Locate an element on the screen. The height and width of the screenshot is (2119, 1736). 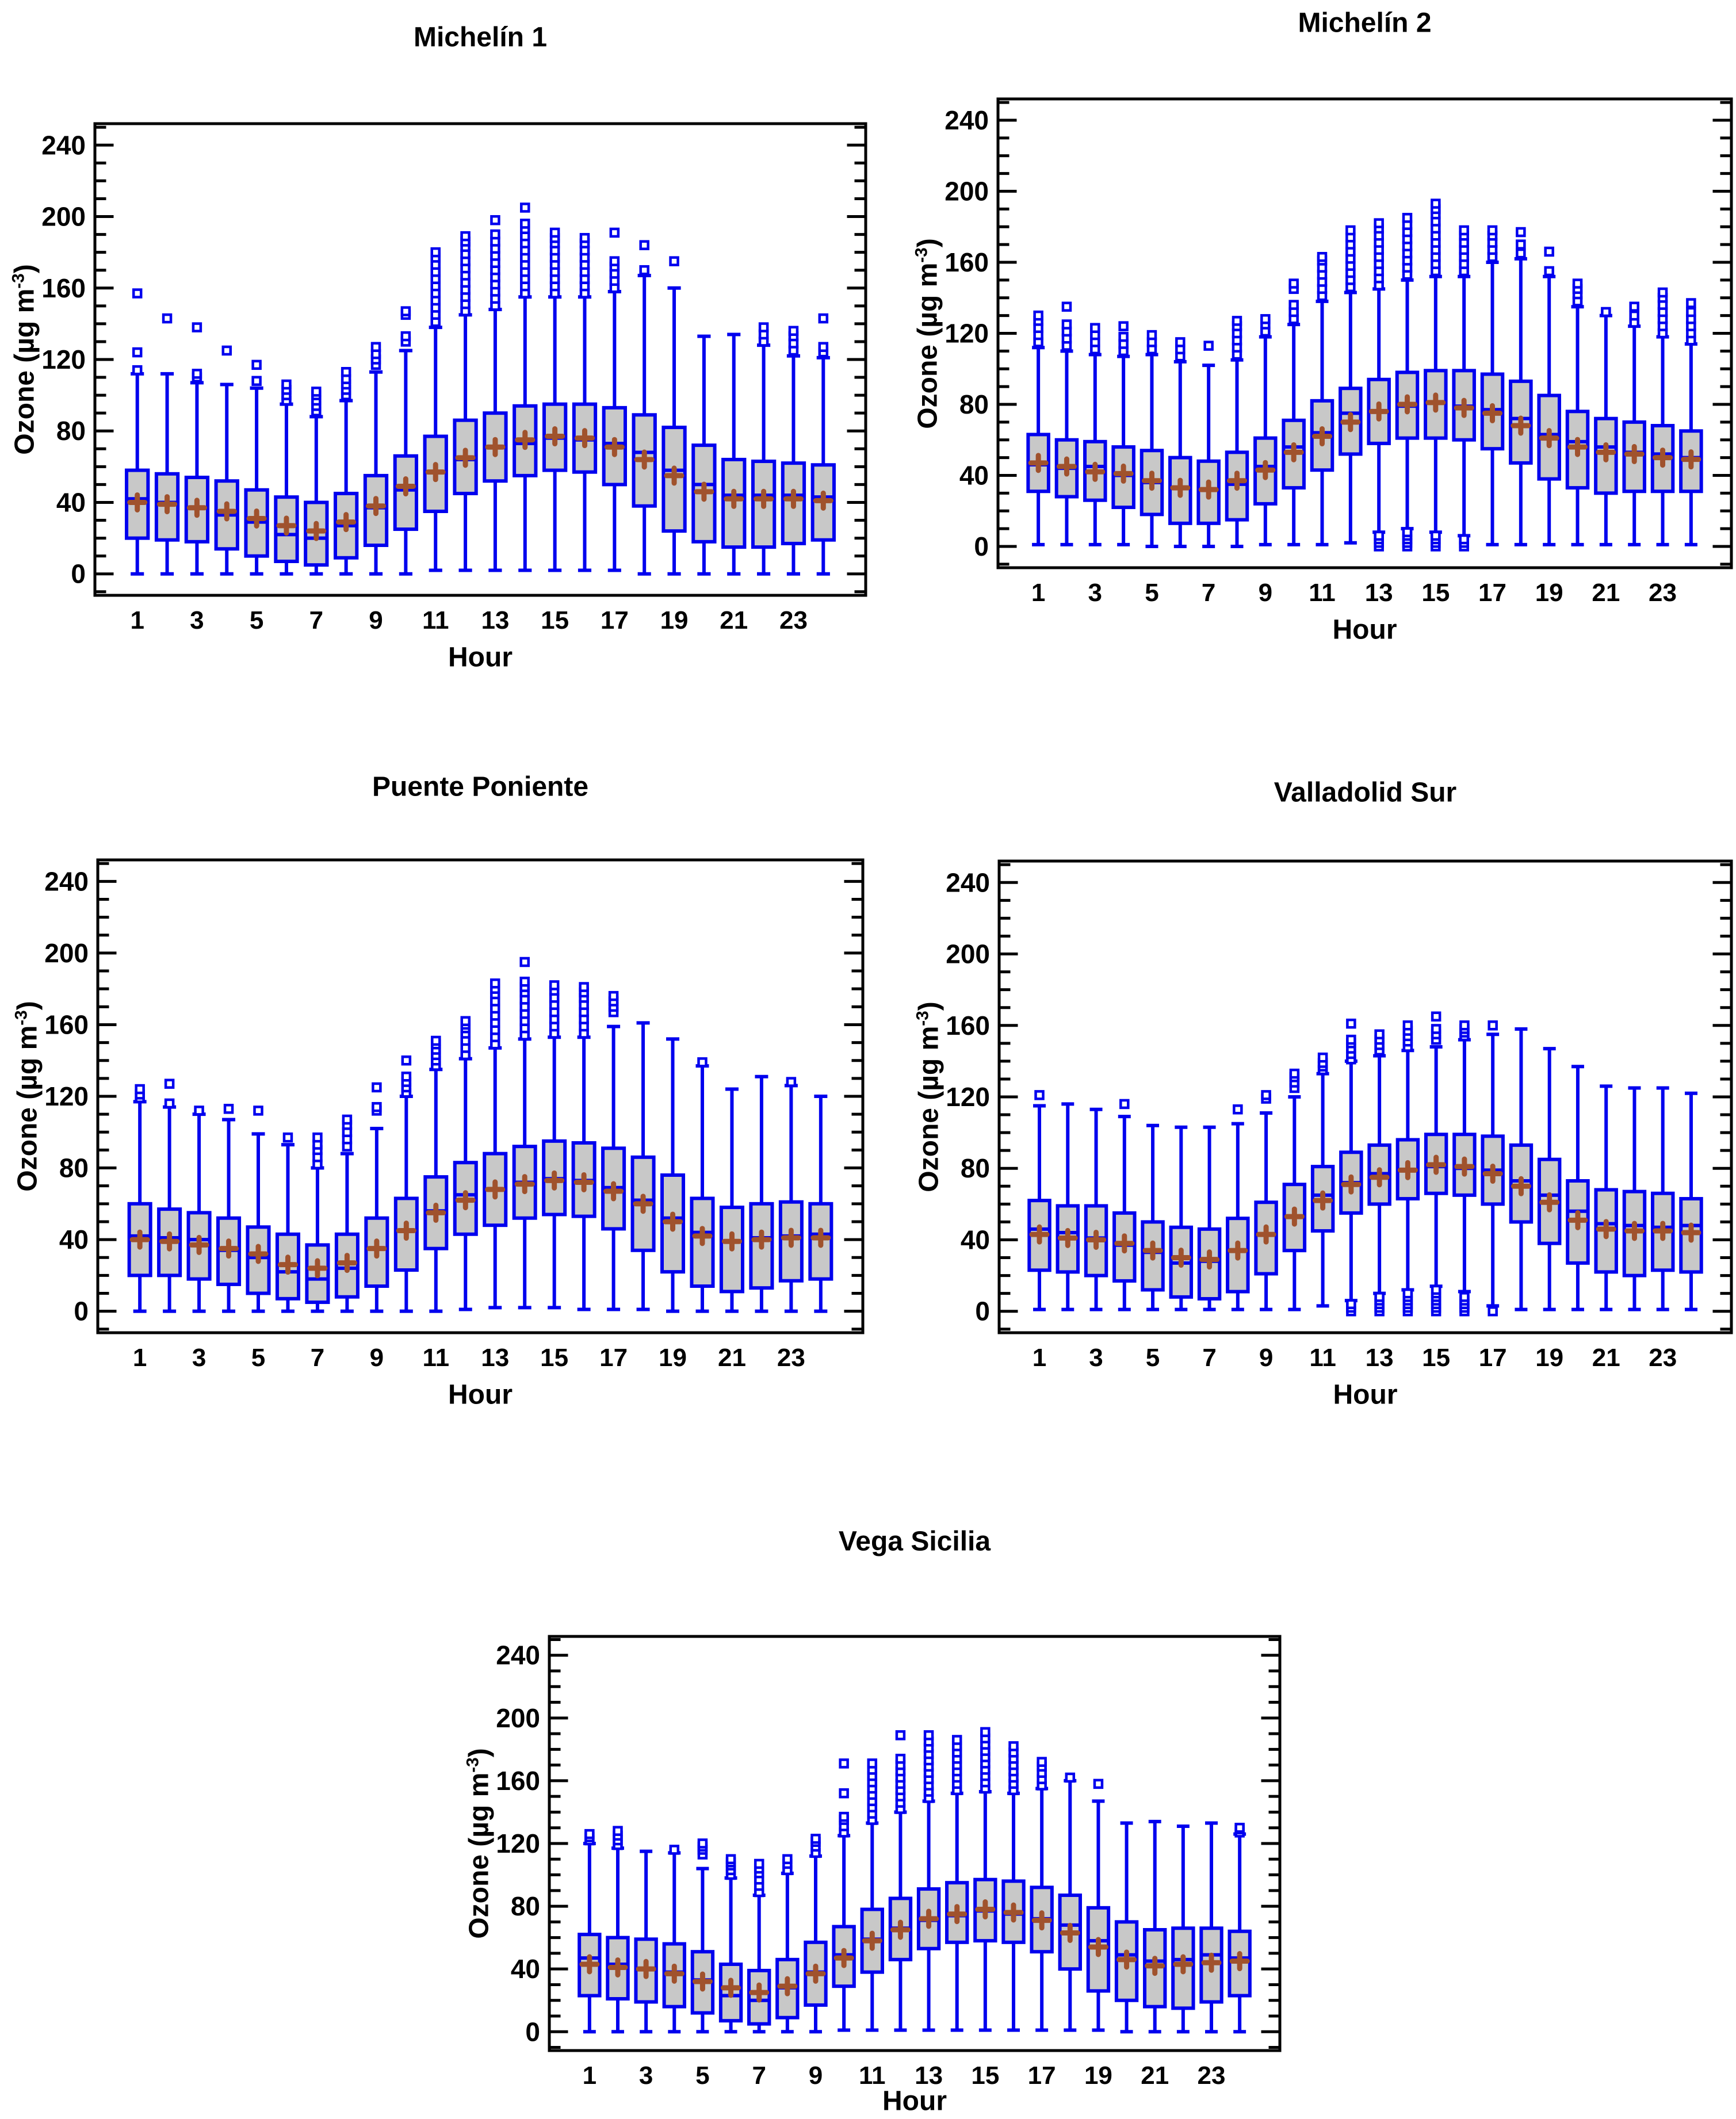
panel-title-valladolid-sur: Valladolid Sur is located at coordinates (1365, 793).